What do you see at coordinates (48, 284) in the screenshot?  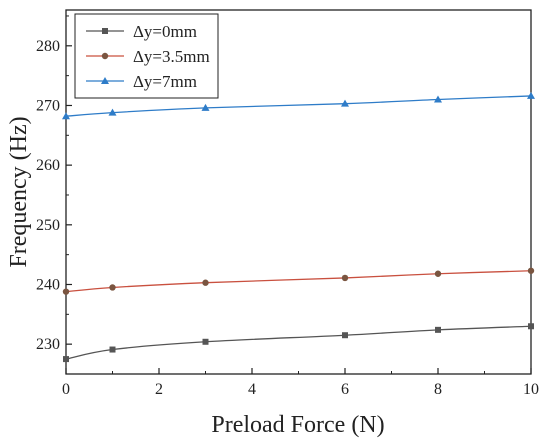 I see `y-tick-label: 240` at bounding box center [48, 284].